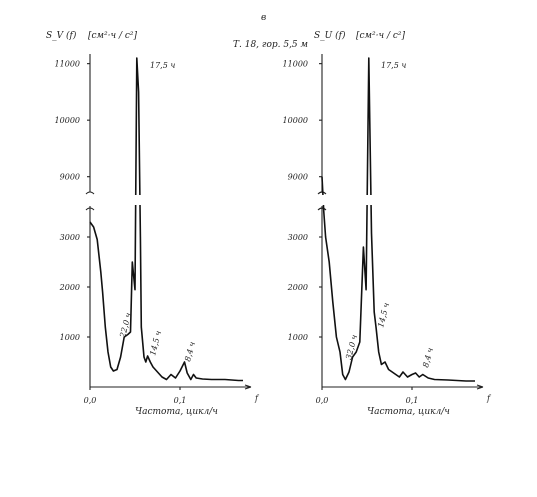 This screenshot has height=497, width=537. Describe the element at coordinates (330, 35) in the screenshot. I see `y-axis-label: S_U (f)` at that location.